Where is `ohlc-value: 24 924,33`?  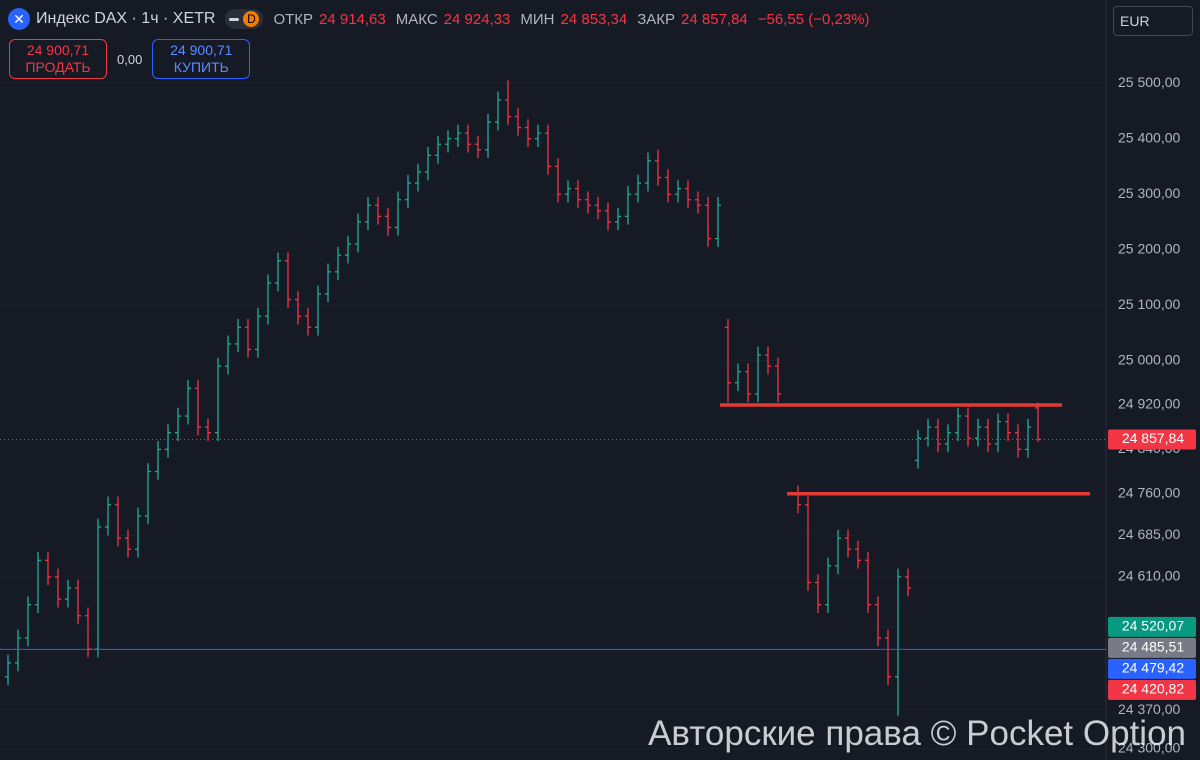
ohlc-value: 24 924,33 is located at coordinates (477, 19).